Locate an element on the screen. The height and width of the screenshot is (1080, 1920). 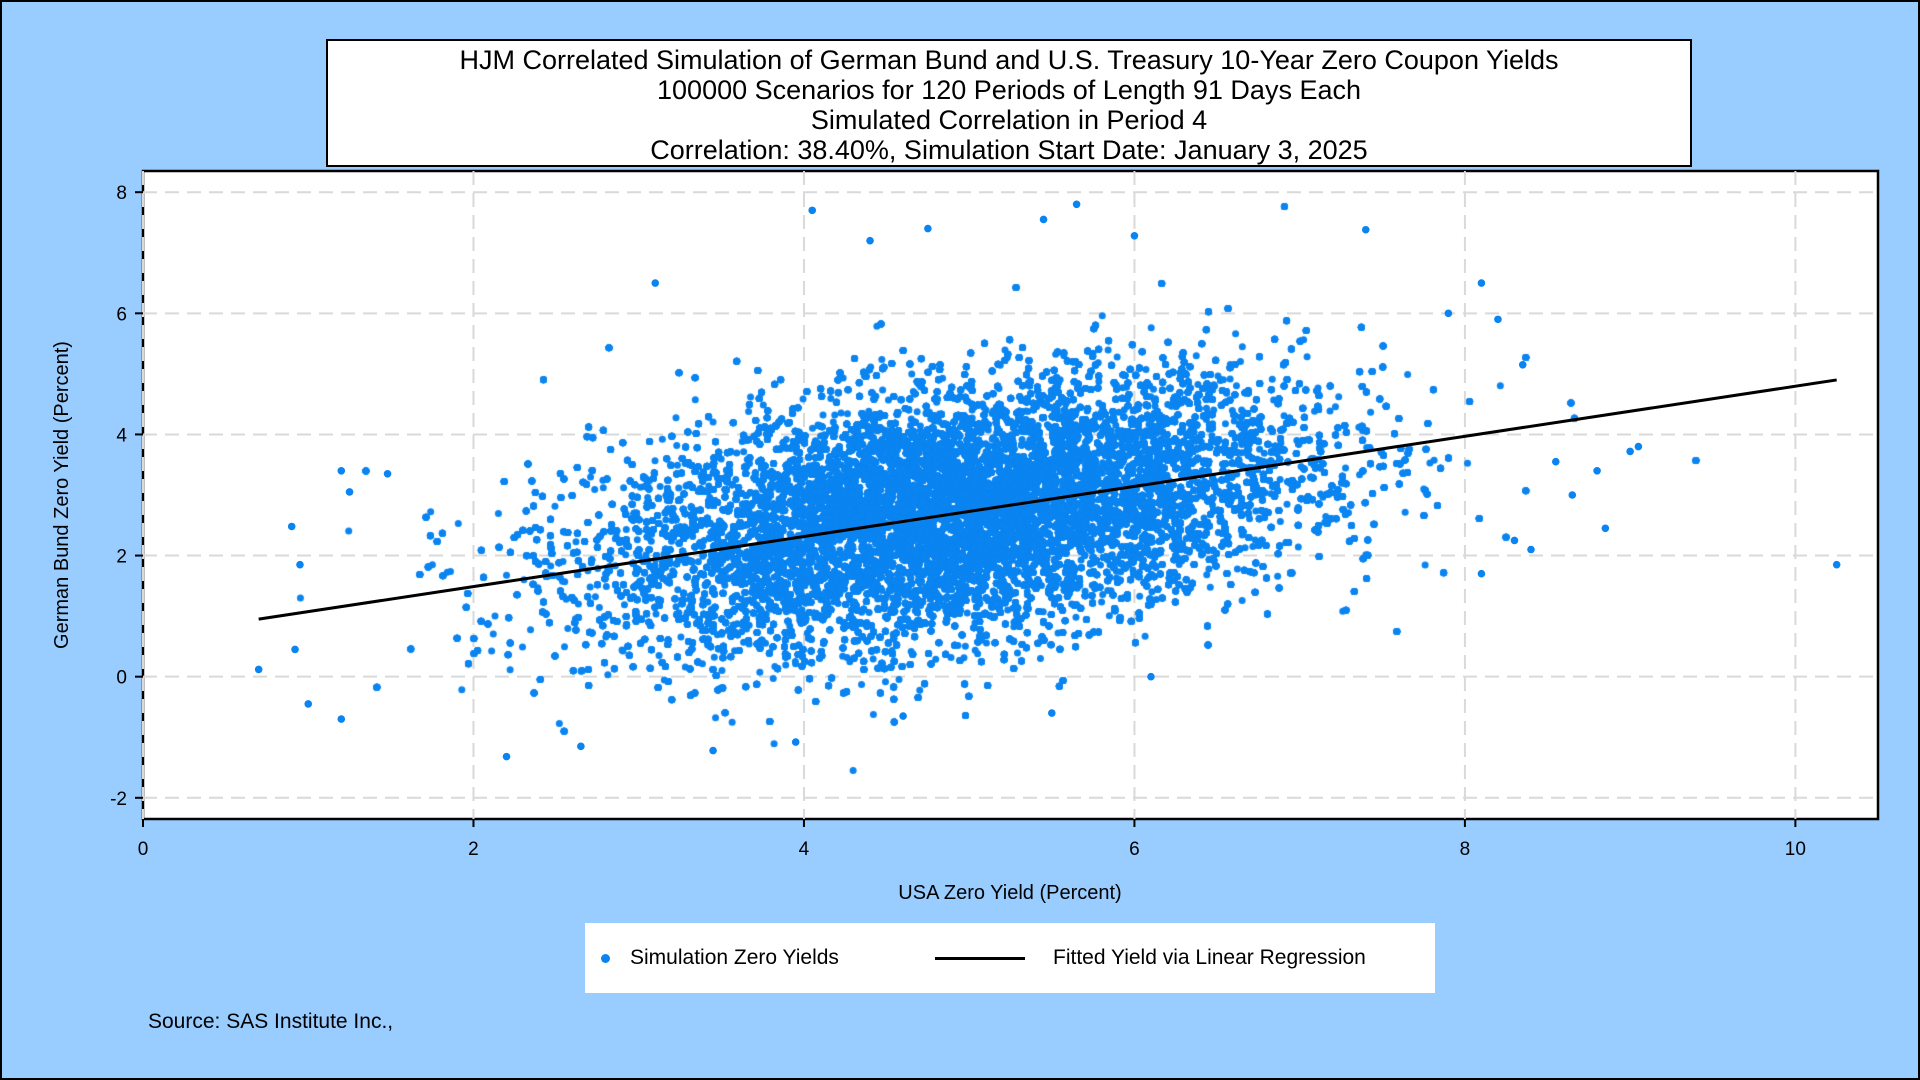
source-note: Source: SAS Institute Inc., is located at coordinates (271, 1021).